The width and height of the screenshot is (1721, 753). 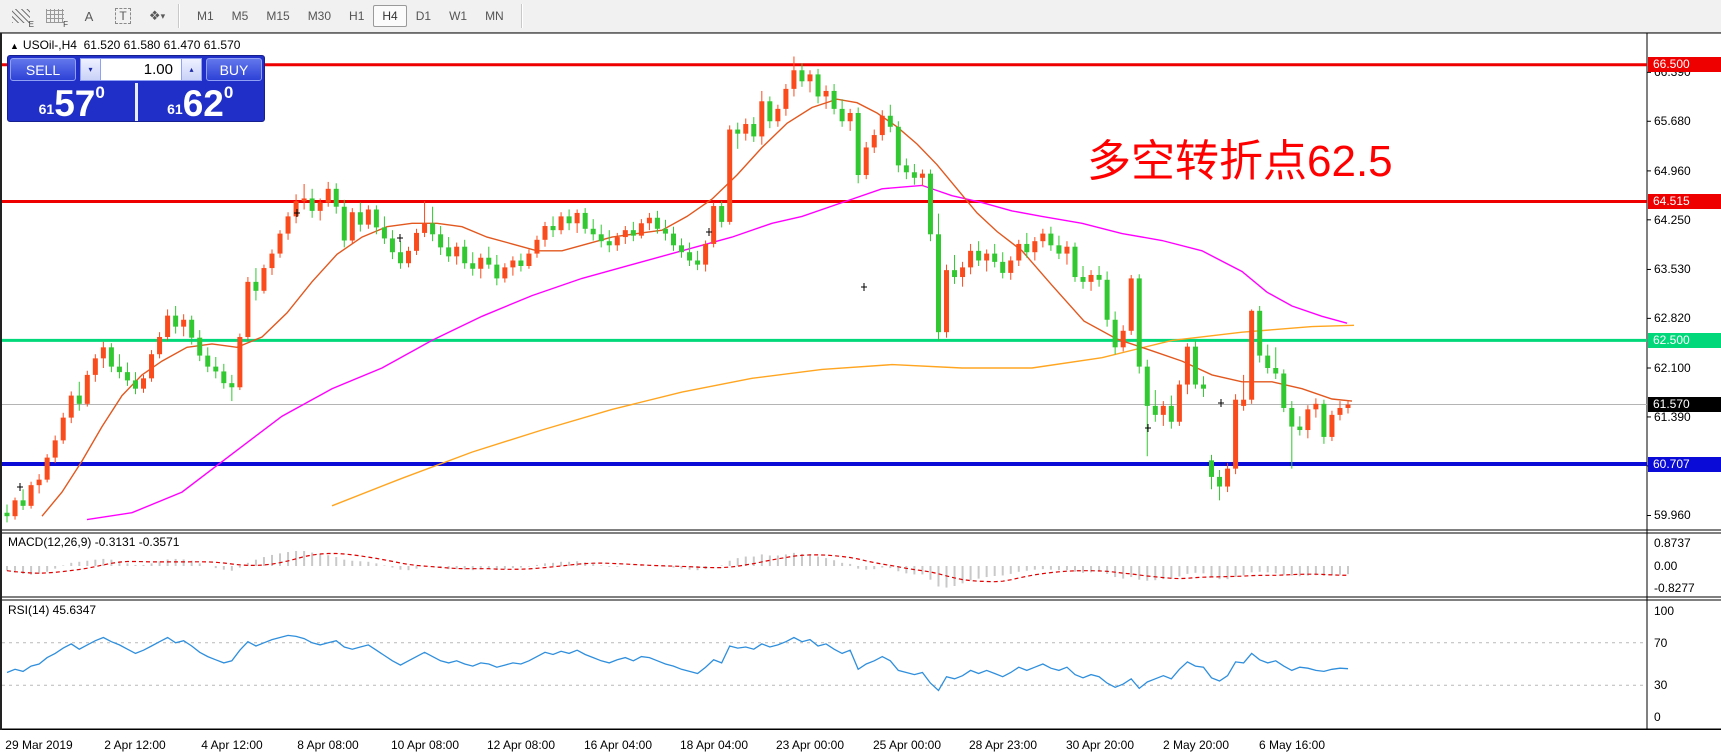 What do you see at coordinates (714, 745) in the screenshot?
I see `time-axis-label: 18 Apr 04:00` at bounding box center [714, 745].